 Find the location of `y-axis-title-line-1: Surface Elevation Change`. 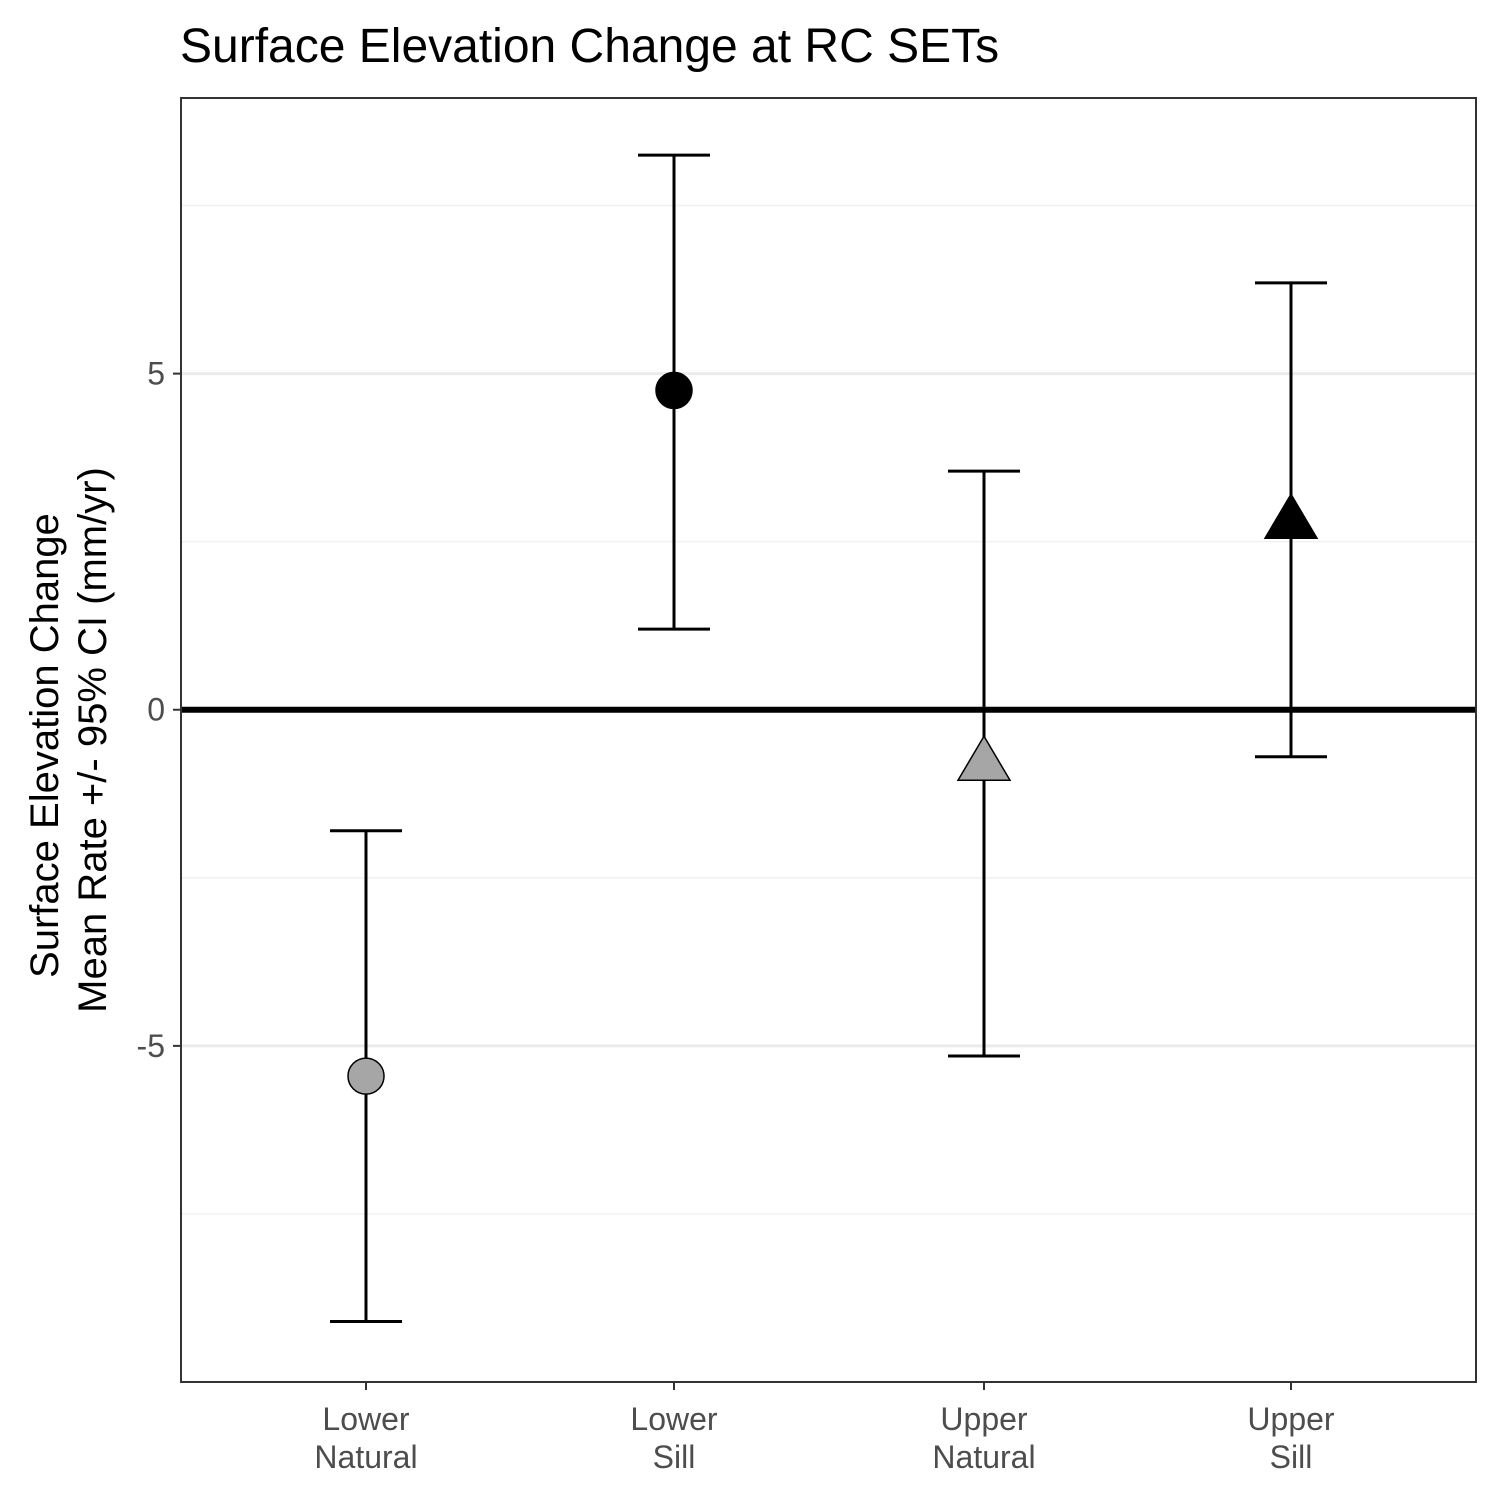

y-axis-title-line-1: Surface Elevation Change is located at coordinates (45, 745).